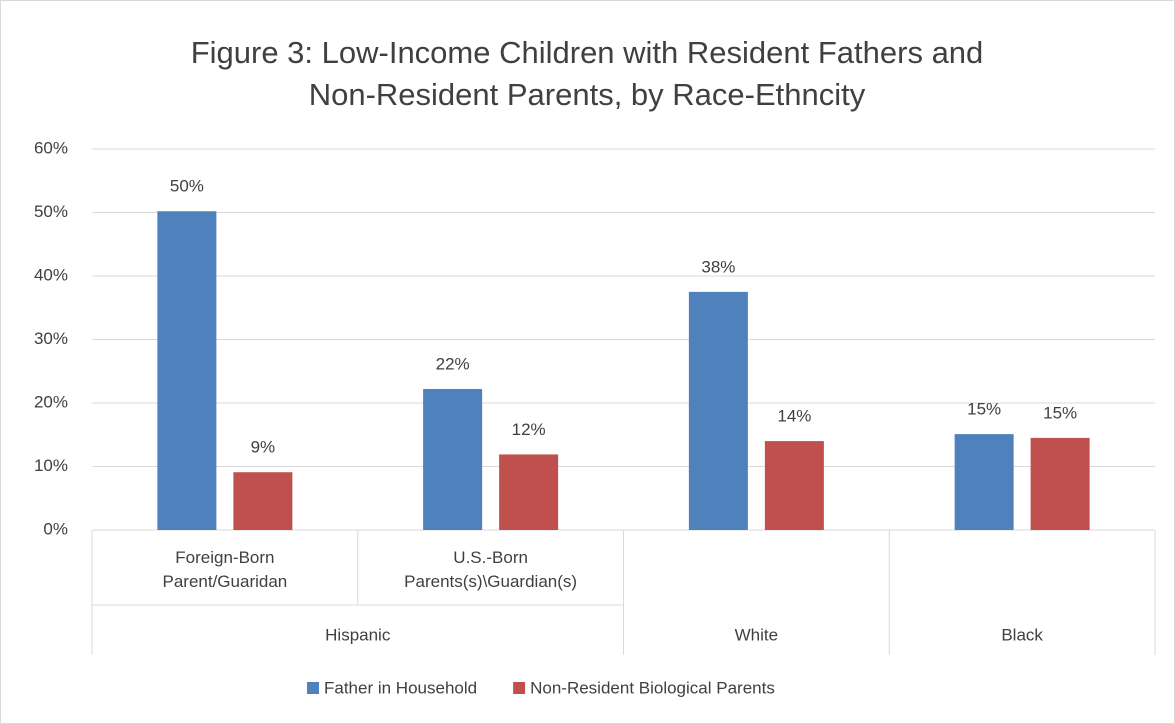 This screenshot has height=724, width=1175. I want to click on group-label: Black, so click(1022, 634).